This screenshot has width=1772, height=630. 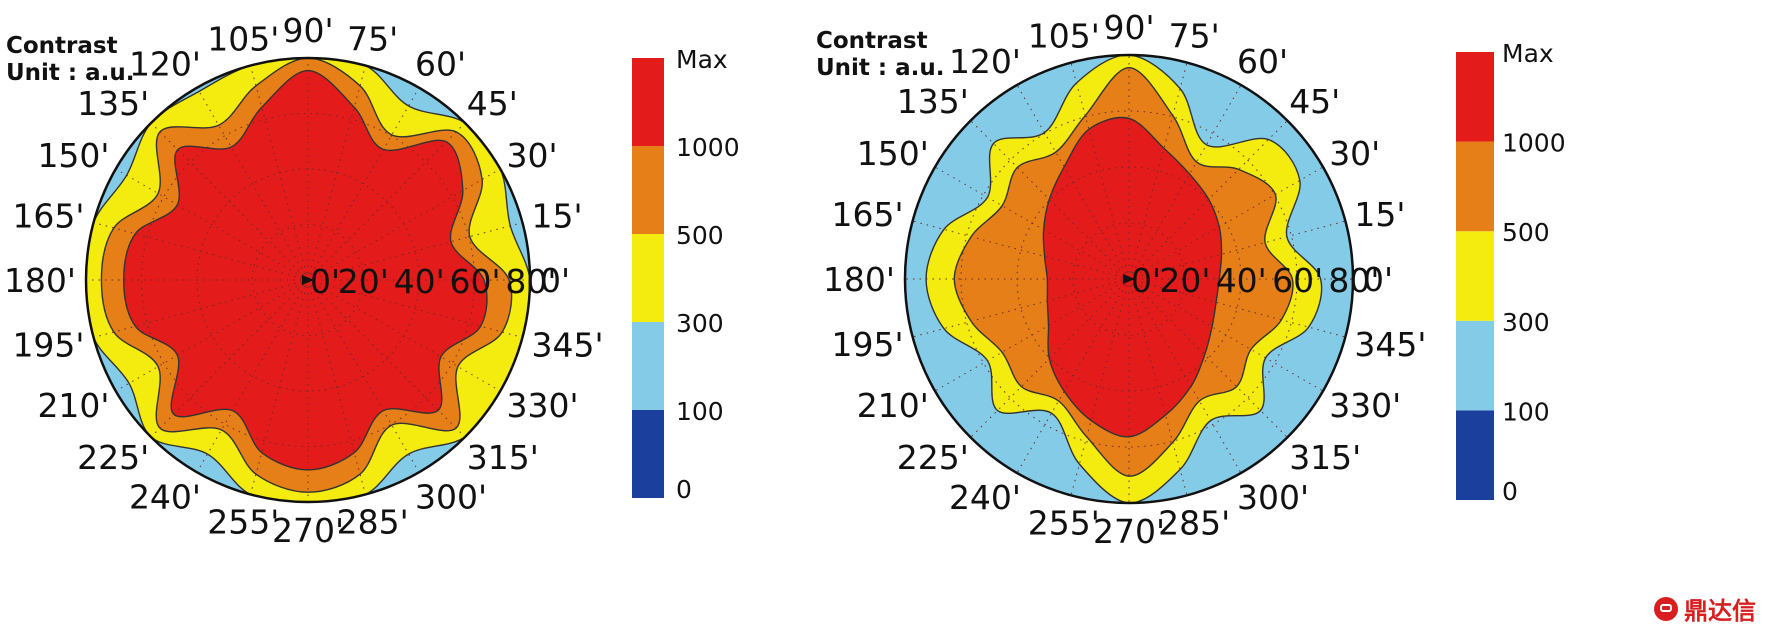 I want to click on angle-tick-label: 105', so click(x=243, y=39).